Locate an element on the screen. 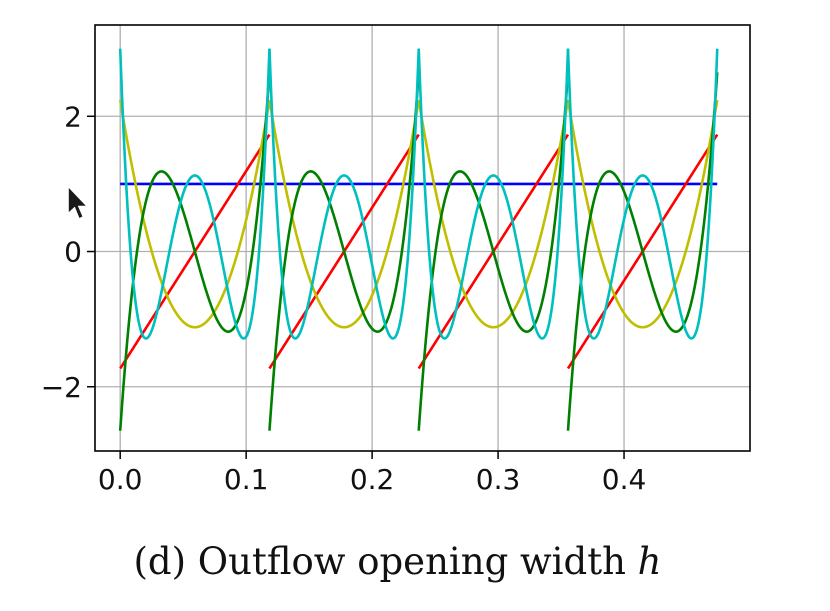  x-tick-label: 0.0 is located at coordinates (120, 479).